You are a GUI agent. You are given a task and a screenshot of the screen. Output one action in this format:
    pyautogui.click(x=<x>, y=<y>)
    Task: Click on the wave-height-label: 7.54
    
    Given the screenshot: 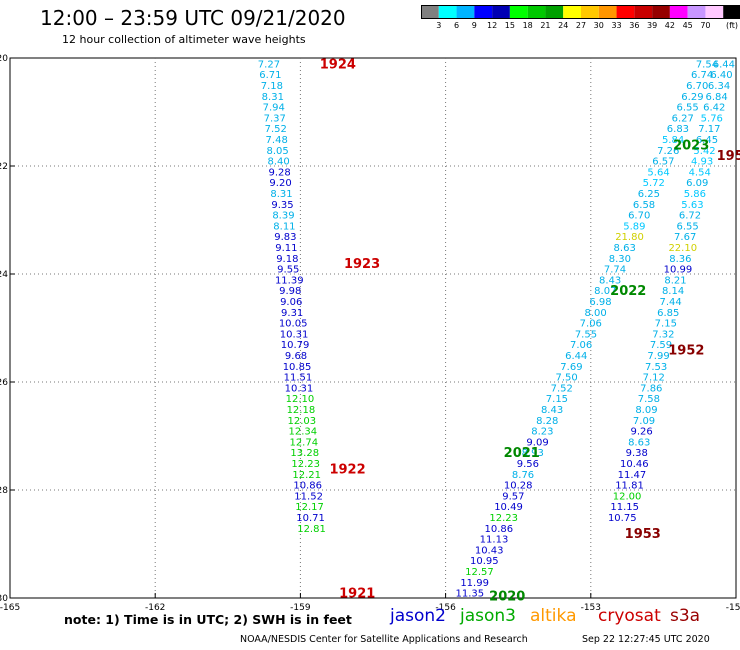 What is the action you would take?
    pyautogui.click(x=707, y=64)
    